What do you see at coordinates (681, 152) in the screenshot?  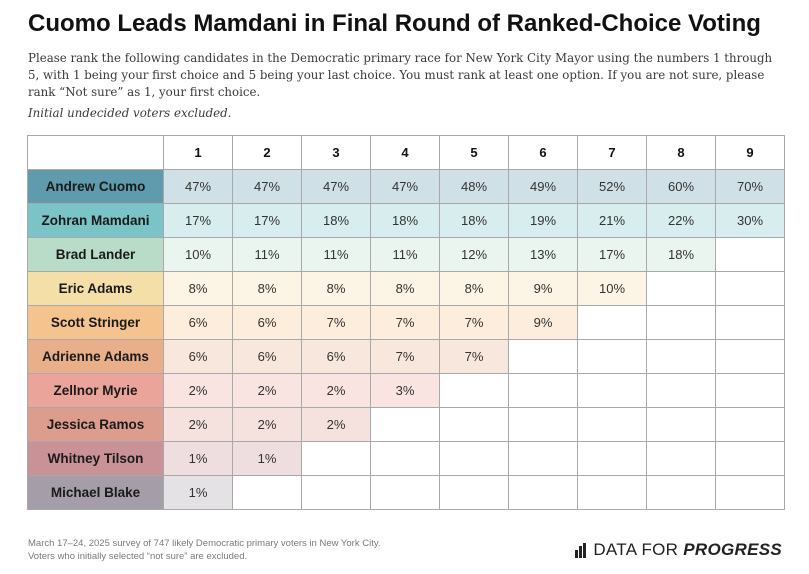 I see `round-header: 8` at bounding box center [681, 152].